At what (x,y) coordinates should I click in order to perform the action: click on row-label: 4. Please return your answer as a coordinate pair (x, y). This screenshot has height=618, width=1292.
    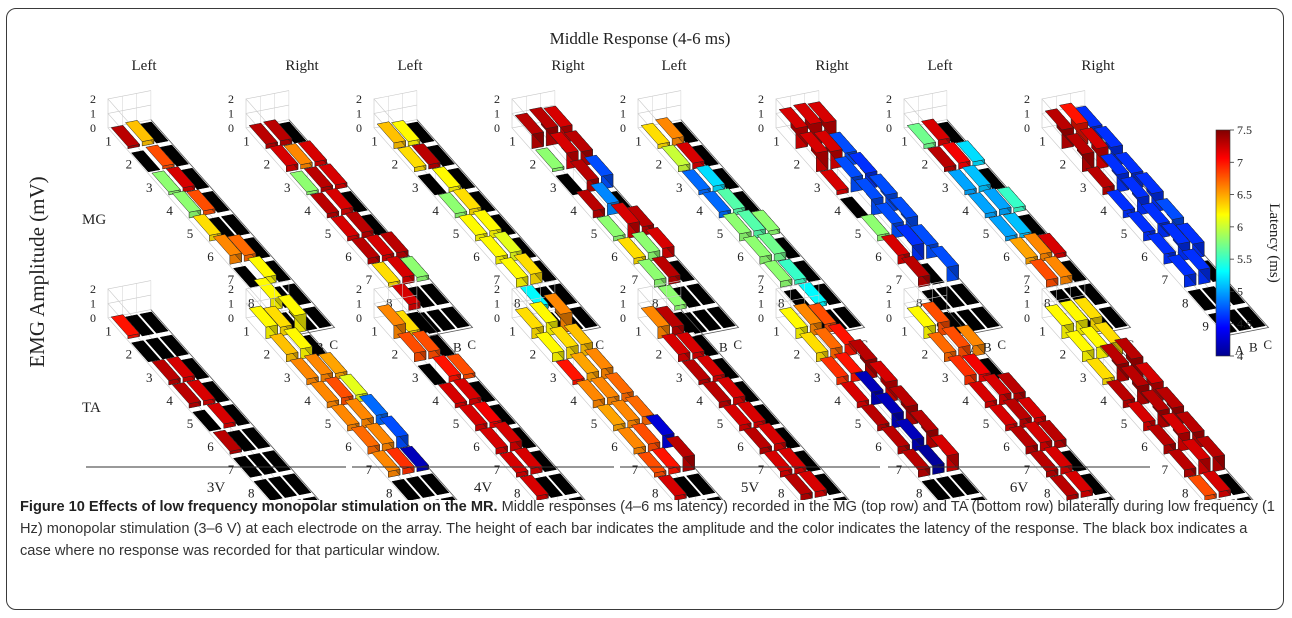
    Looking at the image, I should click on (965, 210).